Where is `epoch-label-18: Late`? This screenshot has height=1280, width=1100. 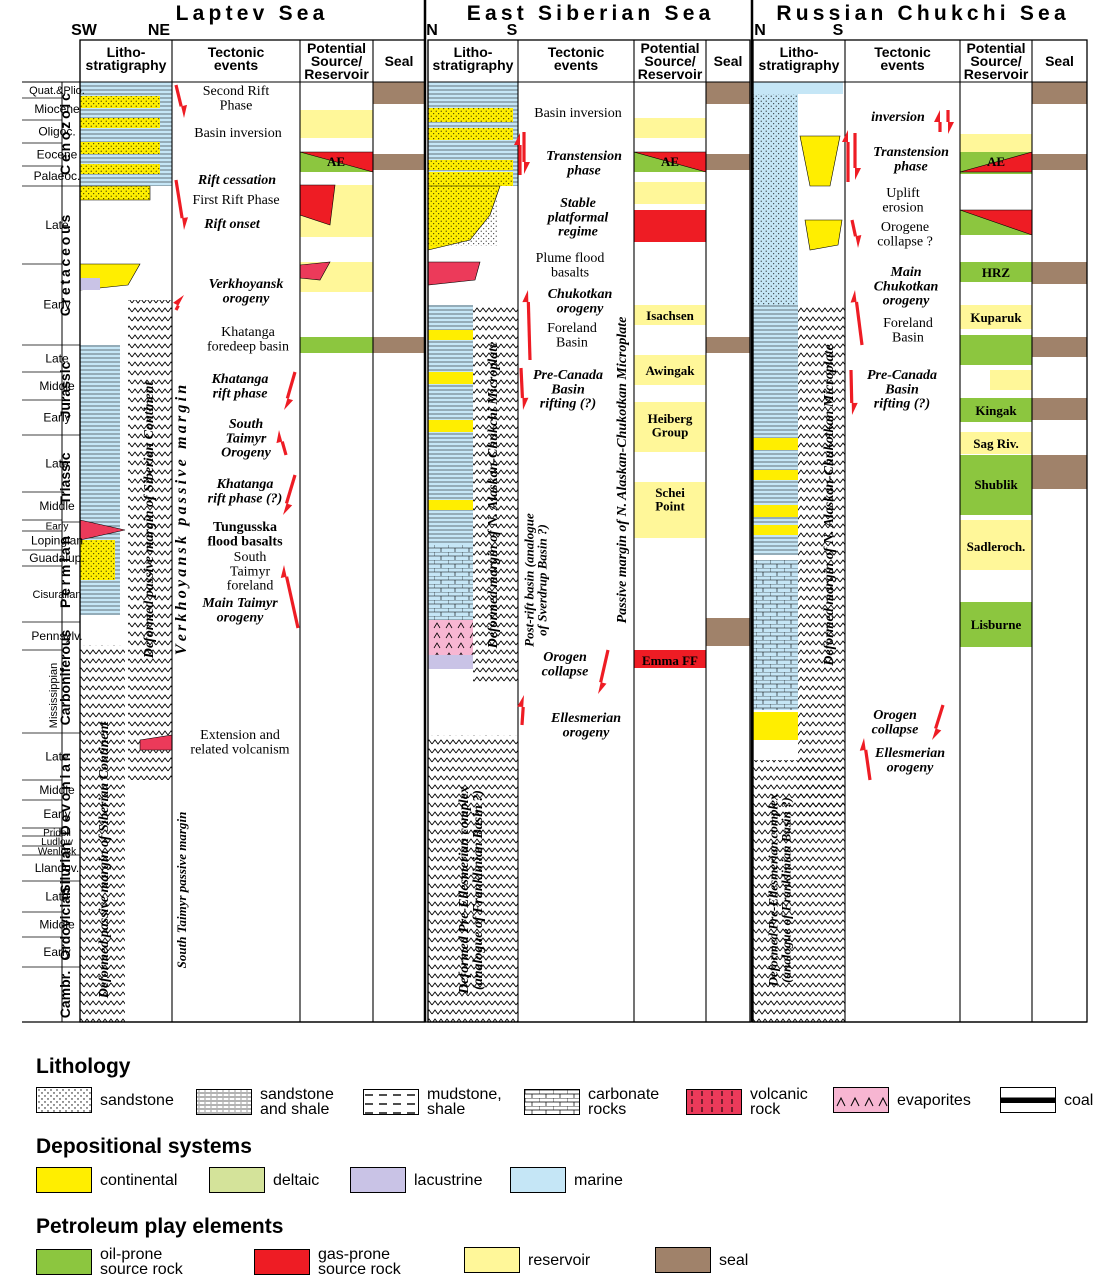
epoch-label-18: Late is located at coordinates (57, 757).